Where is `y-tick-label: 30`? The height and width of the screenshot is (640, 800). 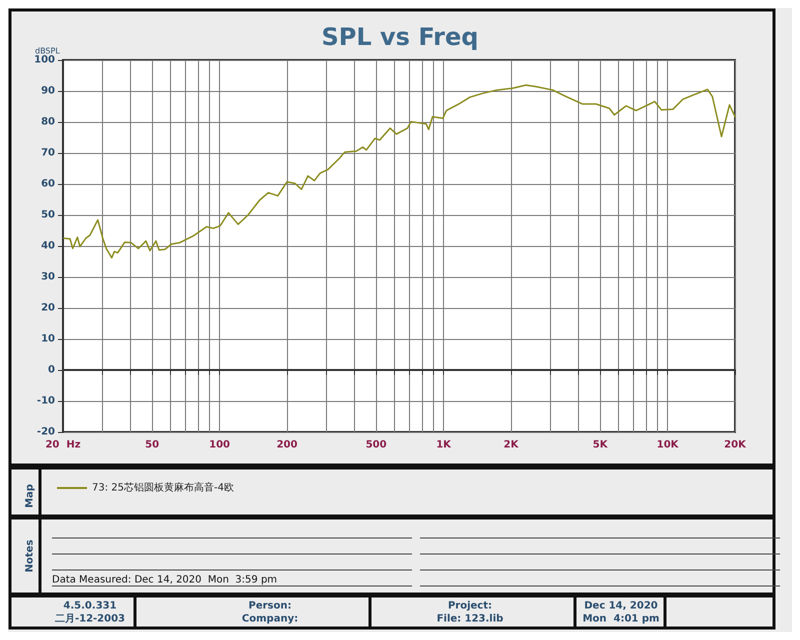 y-tick-label: 30 is located at coordinates (48, 277).